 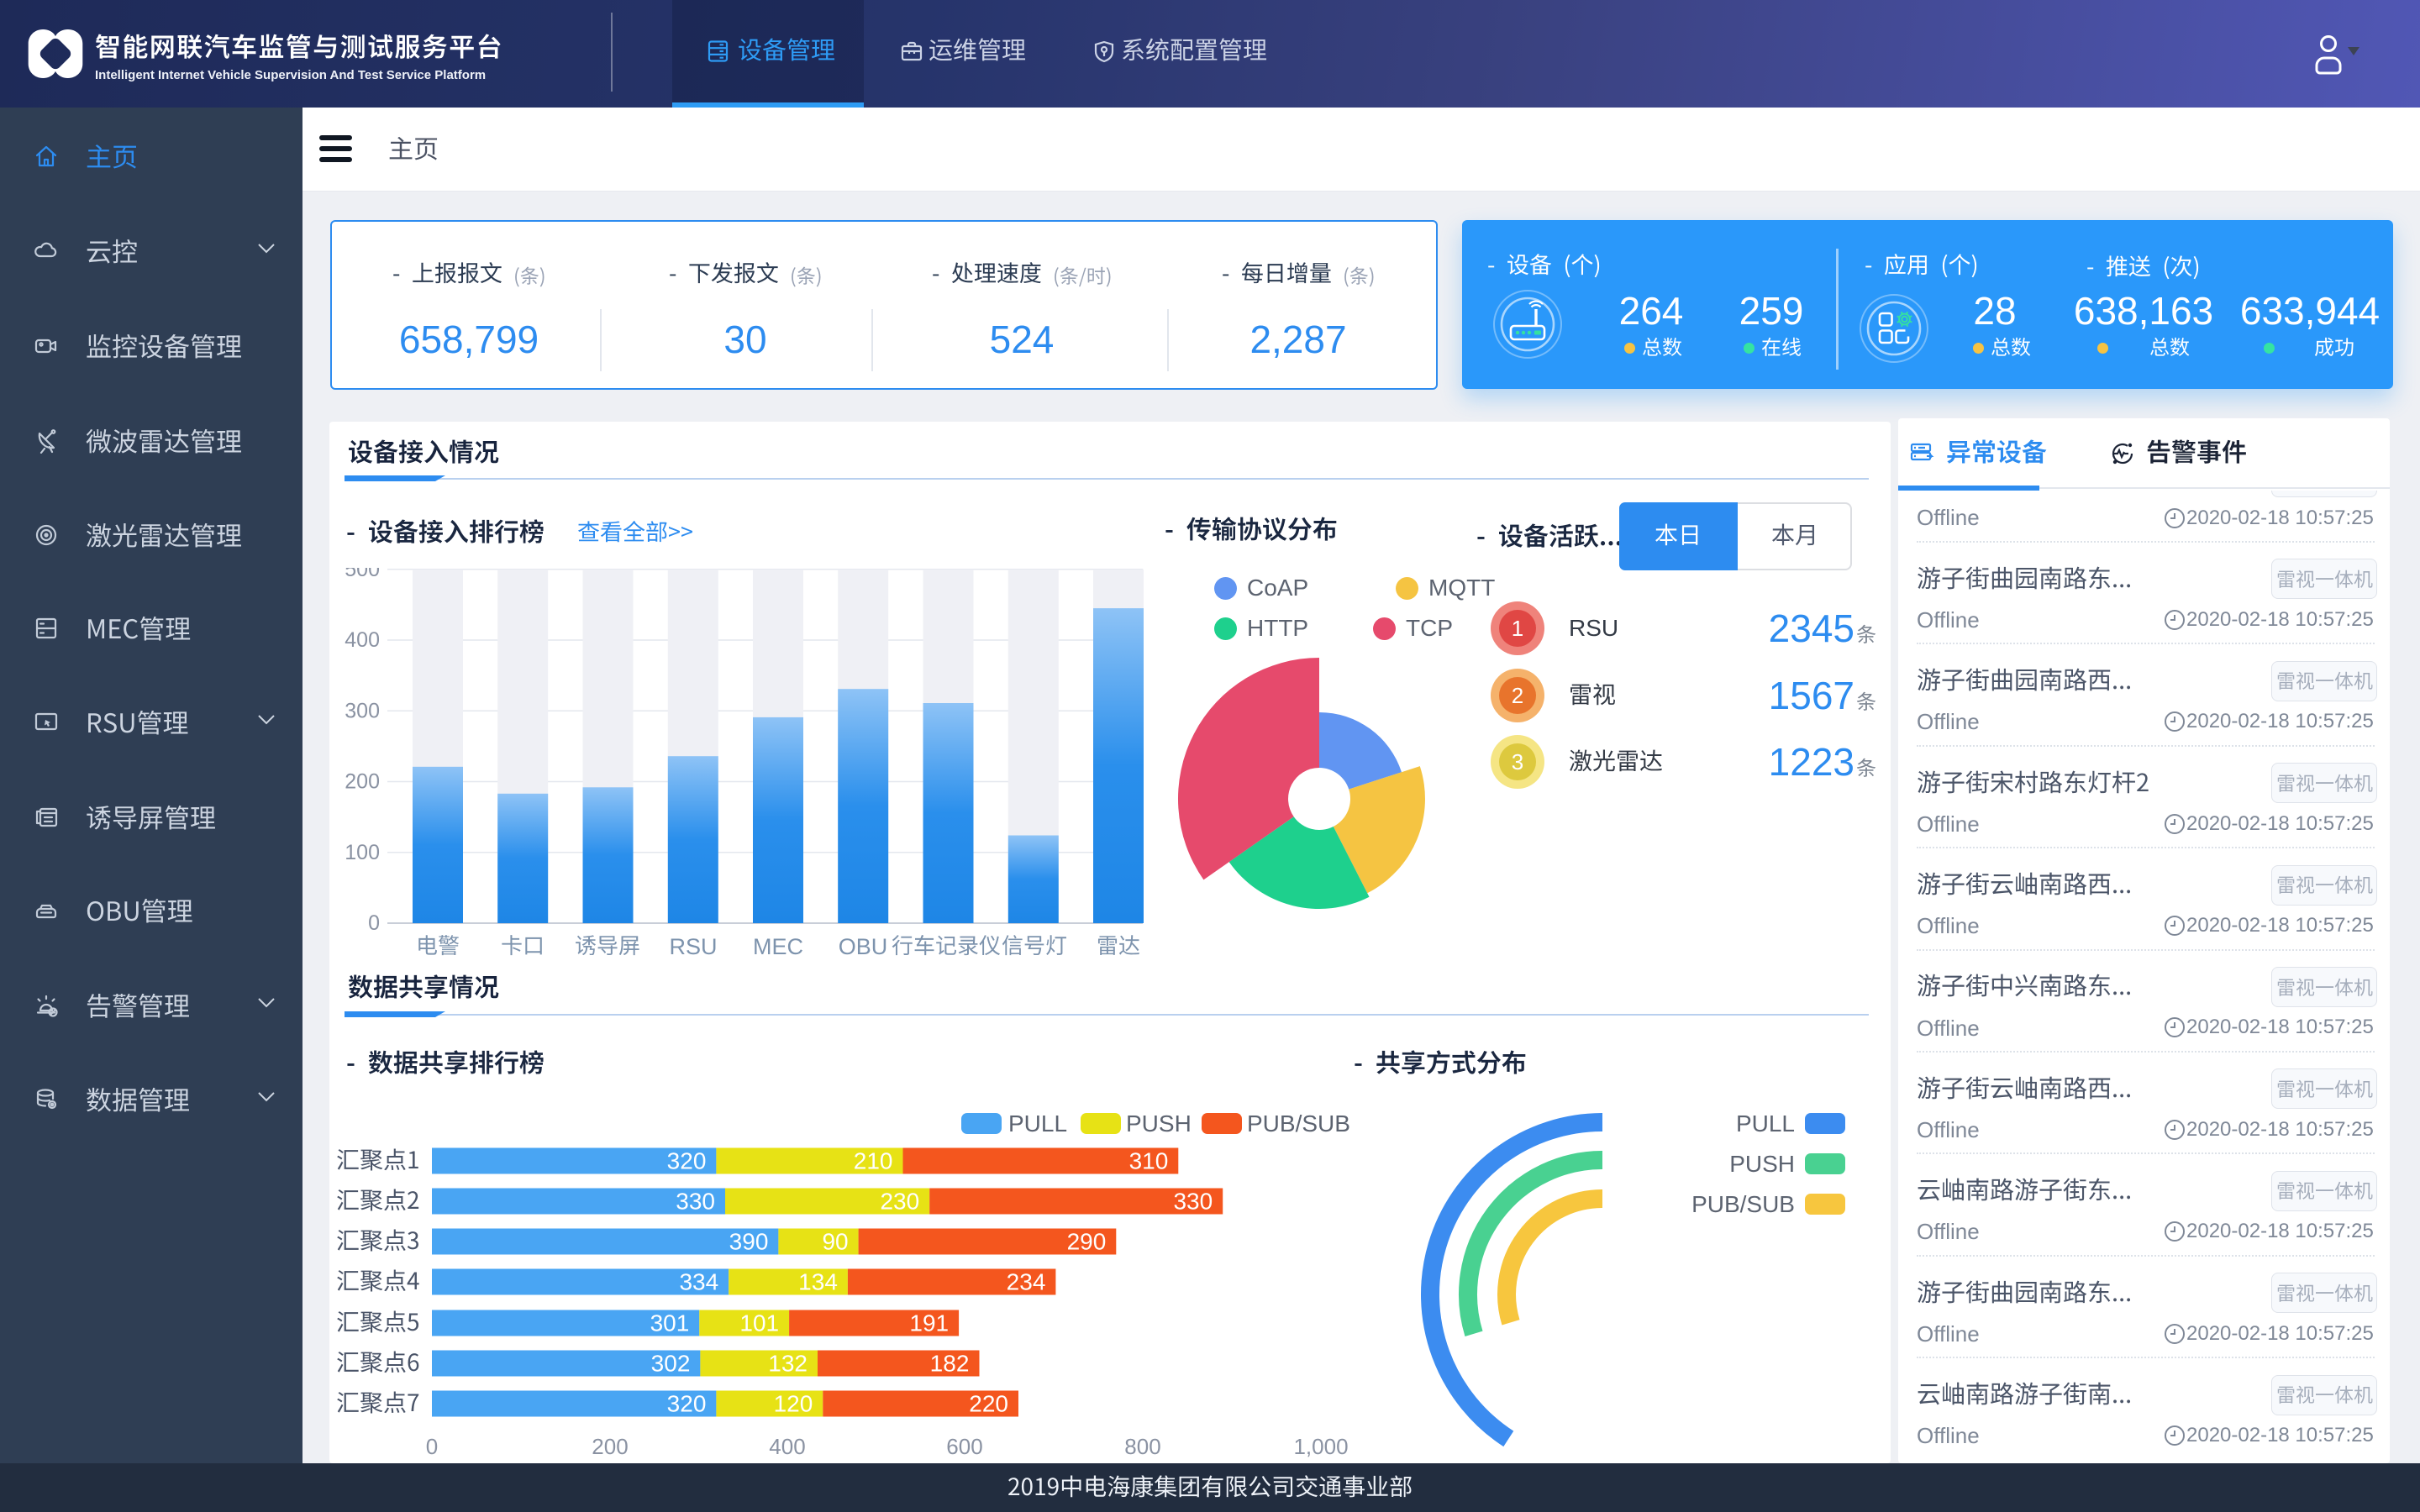 I want to click on svg-text: 334, so click(x=698, y=1282).